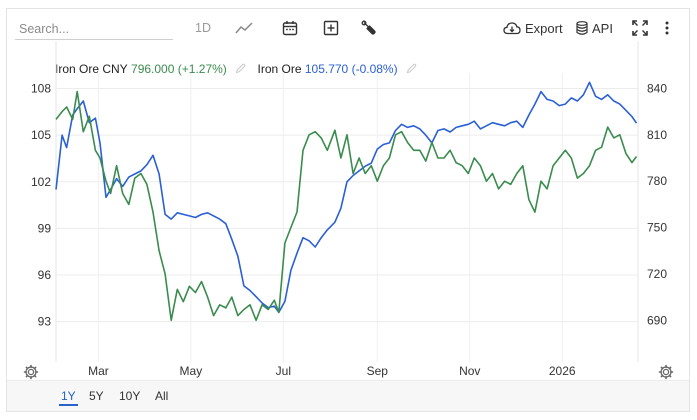 The image size is (697, 420). What do you see at coordinates (91, 68) in the screenshot?
I see `legend-series-name: Iron Ore CNY` at bounding box center [91, 68].